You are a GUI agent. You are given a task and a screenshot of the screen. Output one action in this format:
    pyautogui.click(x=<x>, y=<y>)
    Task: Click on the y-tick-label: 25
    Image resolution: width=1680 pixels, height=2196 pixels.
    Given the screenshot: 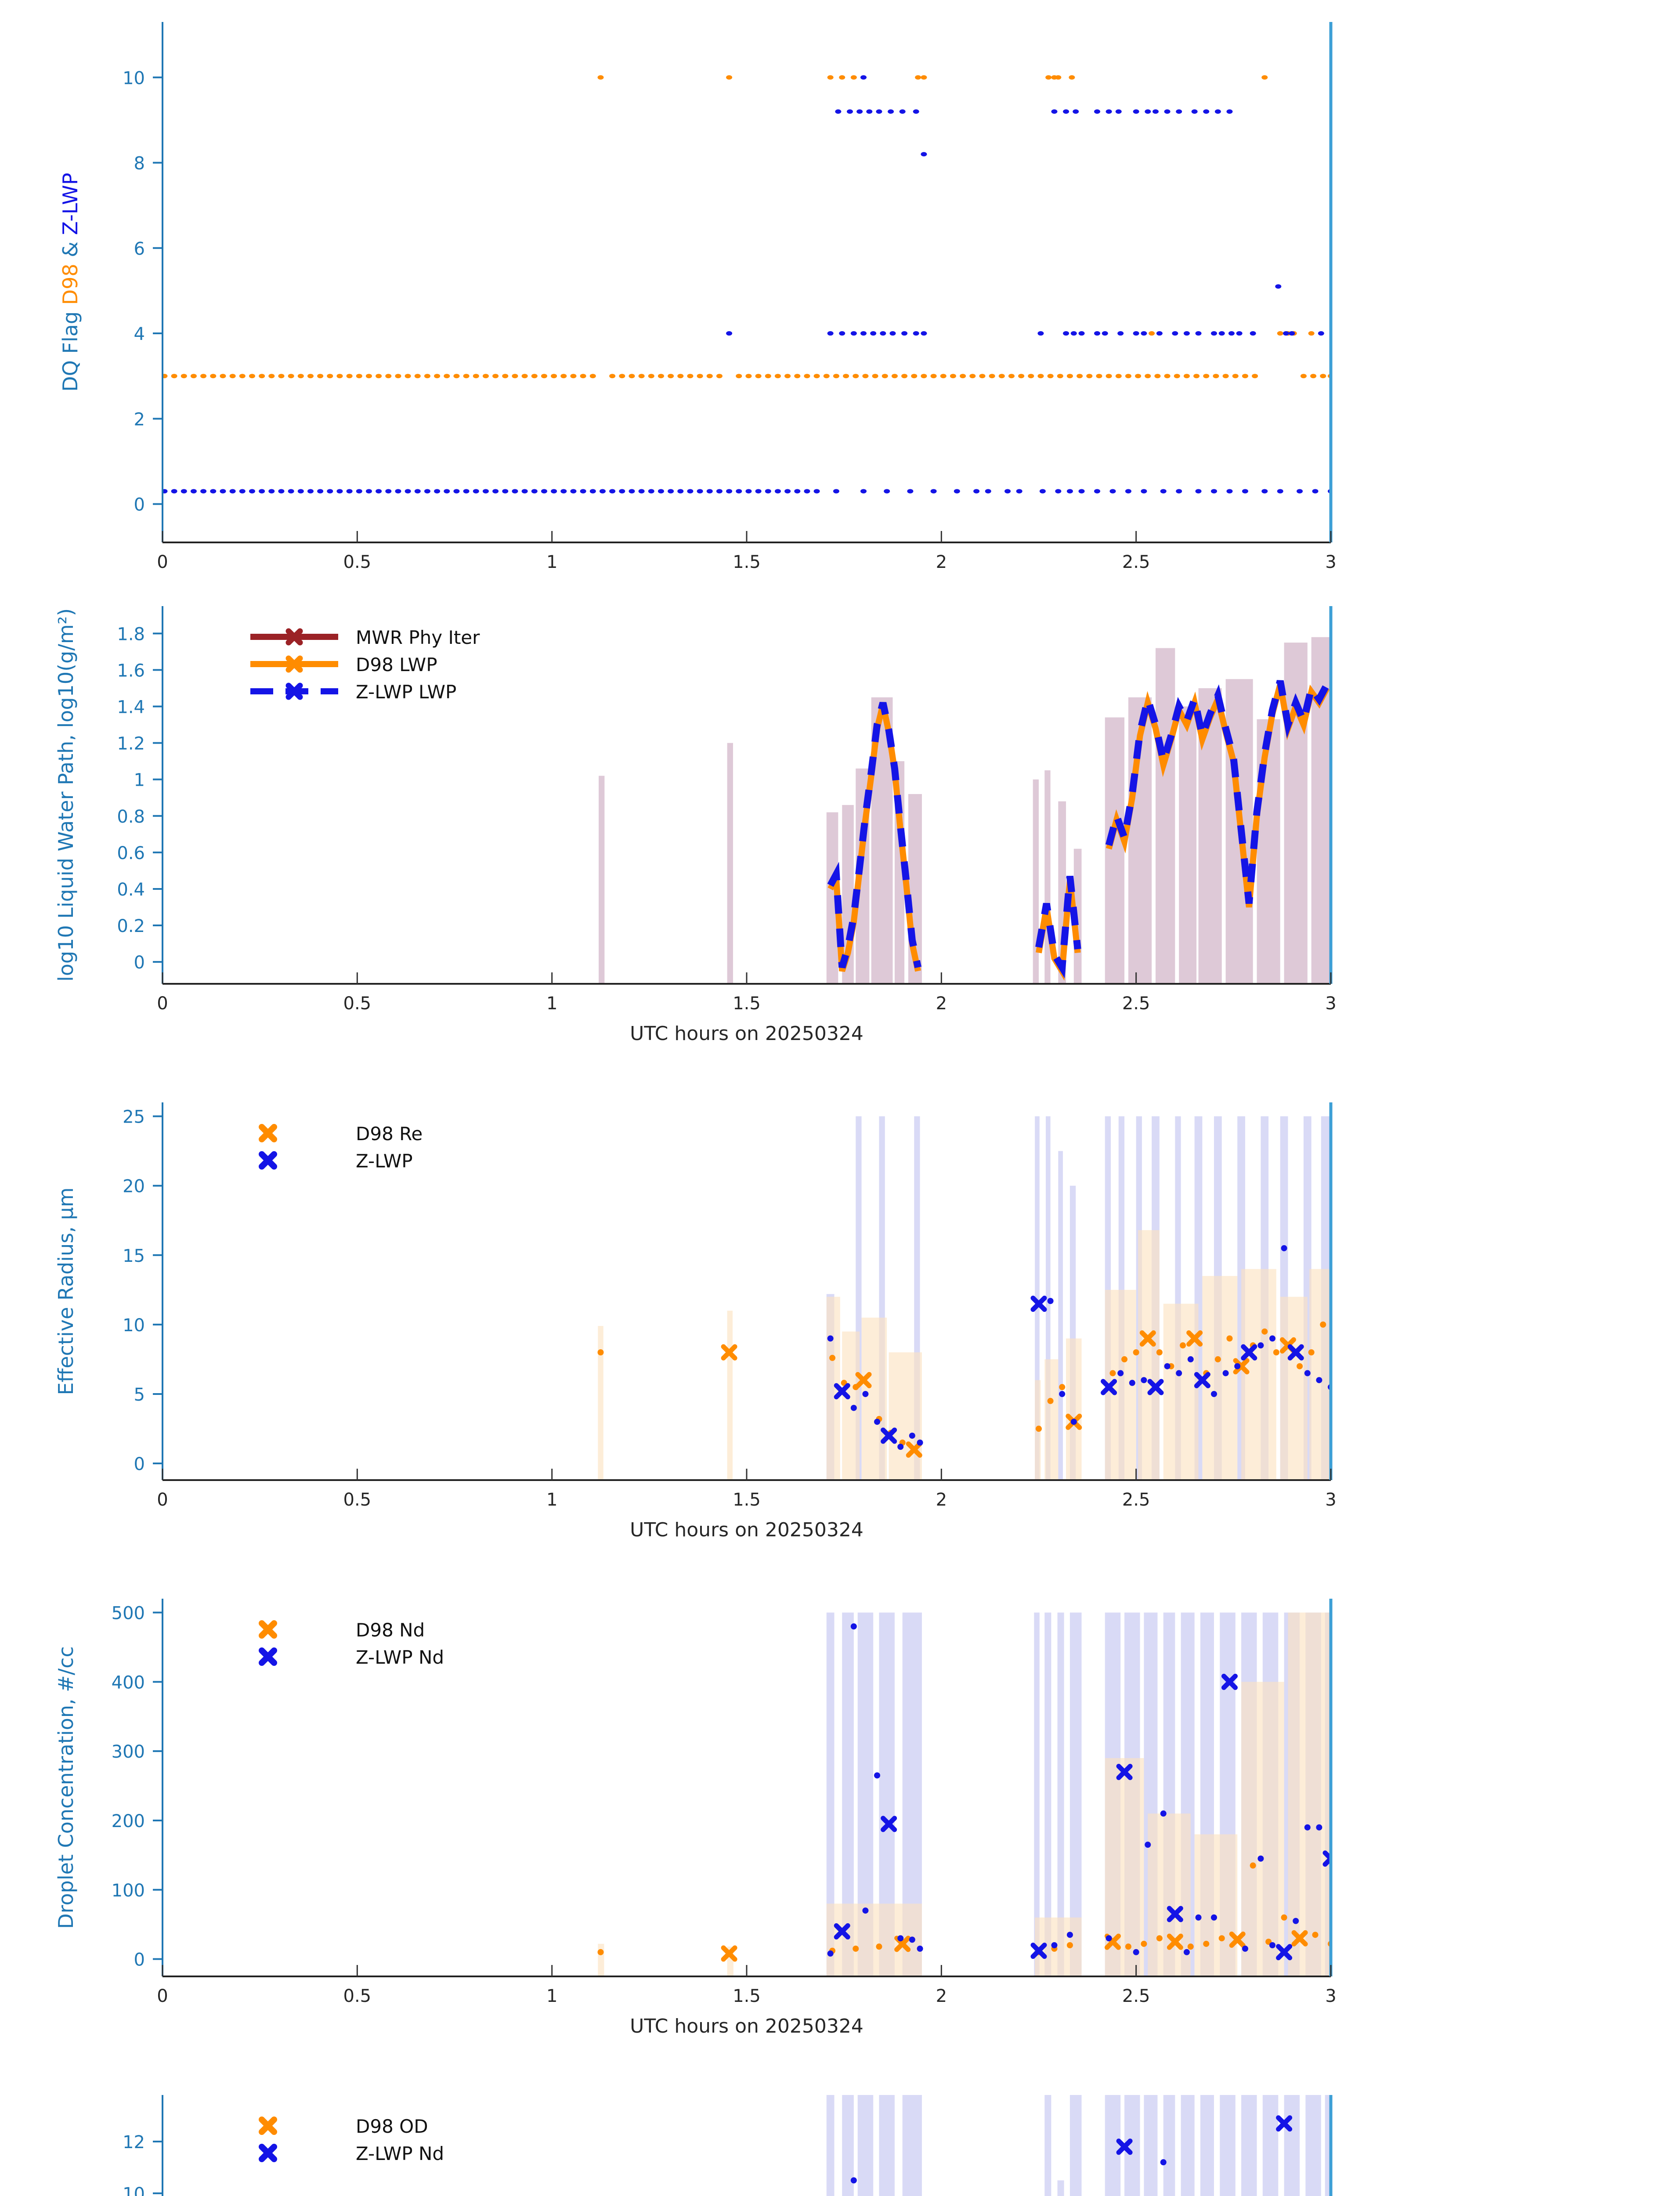 What is the action you would take?
    pyautogui.click(x=134, y=1117)
    